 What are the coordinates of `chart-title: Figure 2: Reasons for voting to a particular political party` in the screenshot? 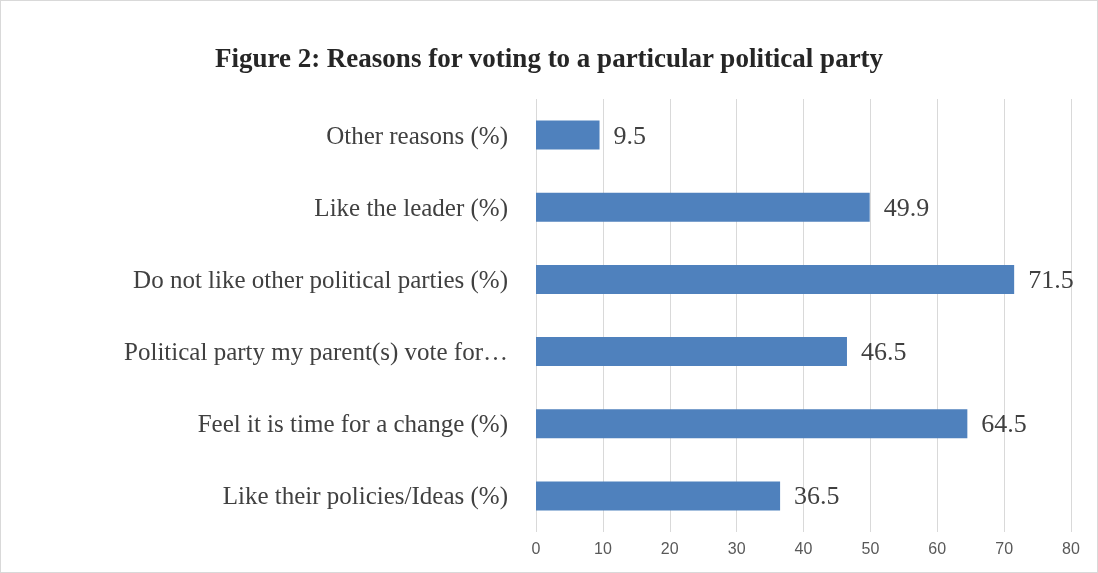 It's located at (549, 57).